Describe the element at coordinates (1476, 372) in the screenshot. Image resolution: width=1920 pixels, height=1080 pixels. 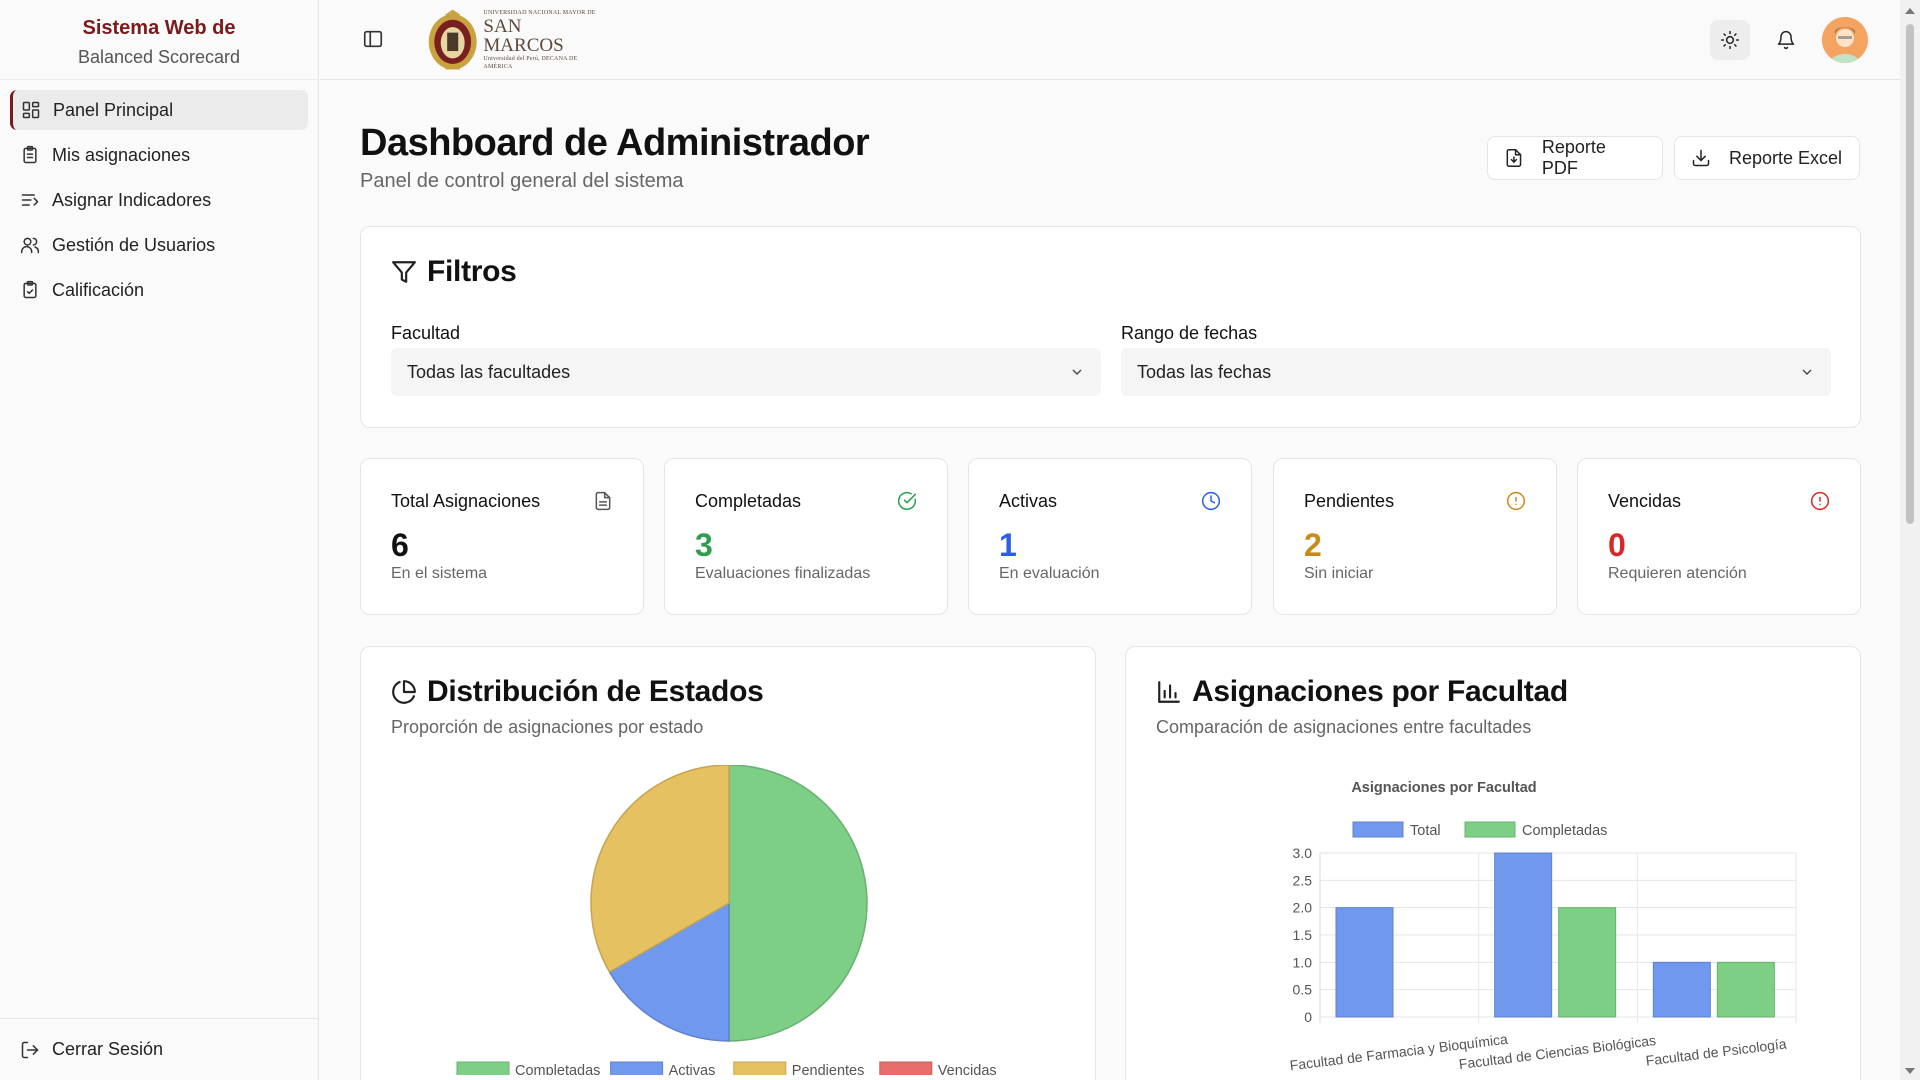
I see `date-range-select: Todas las fechas` at that location.